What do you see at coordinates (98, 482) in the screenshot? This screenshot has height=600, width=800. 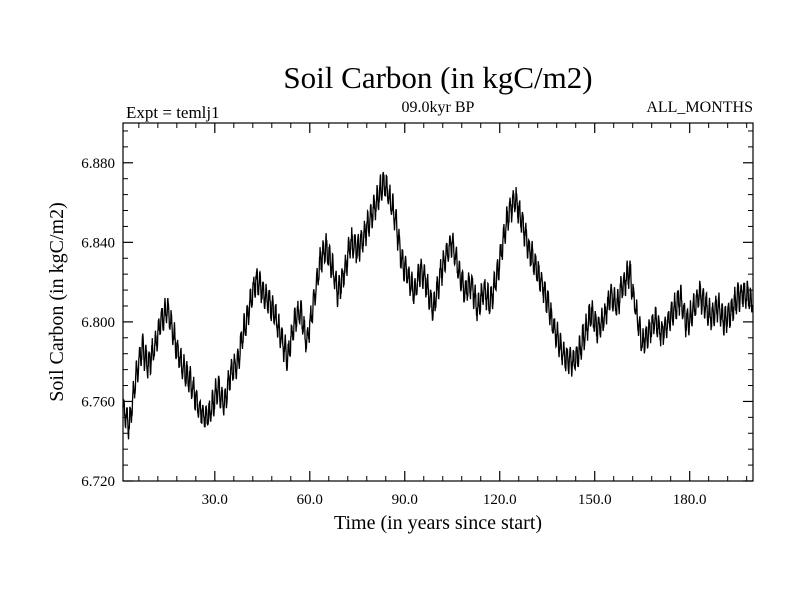 I see `y-tick-label: 6.720` at bounding box center [98, 482].